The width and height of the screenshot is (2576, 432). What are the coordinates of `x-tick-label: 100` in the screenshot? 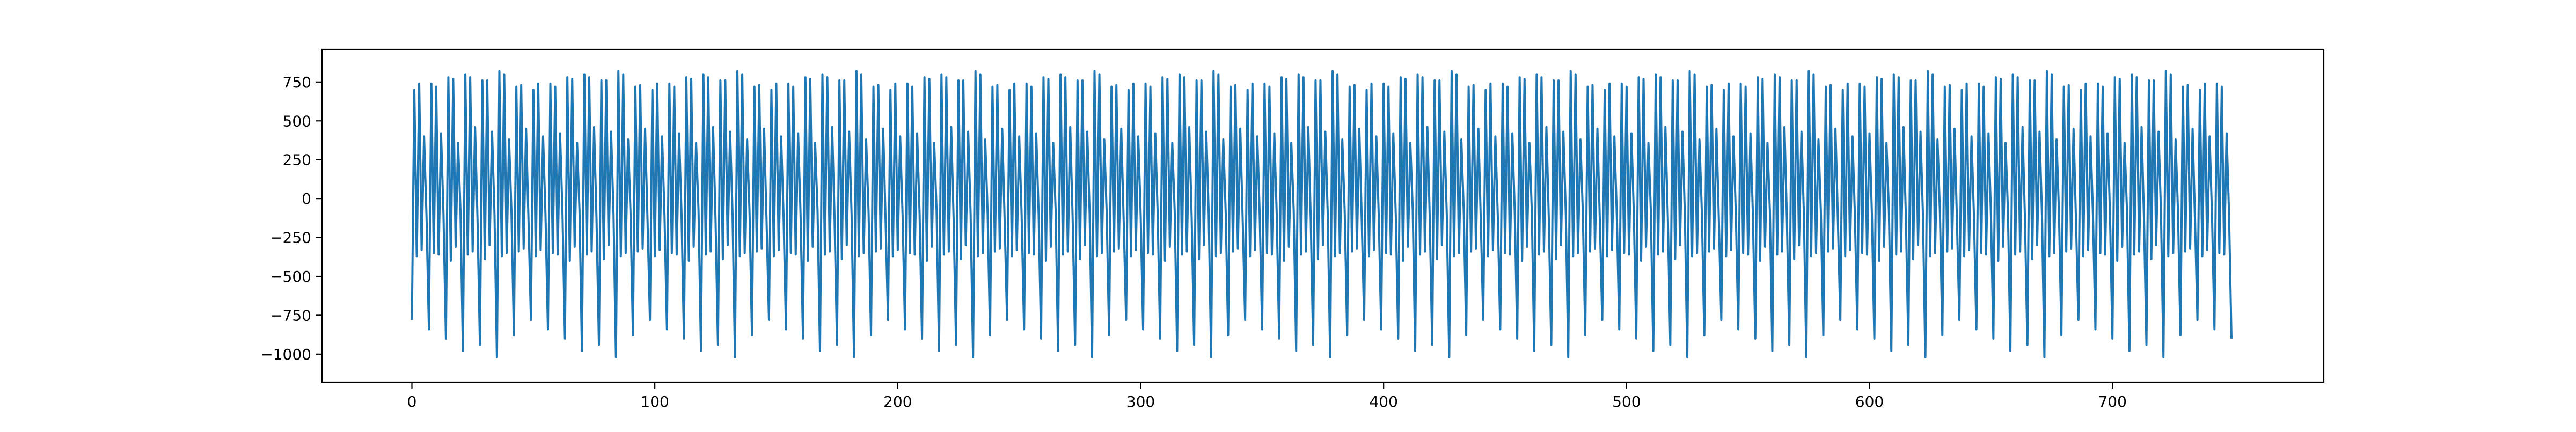 It's located at (654, 402).